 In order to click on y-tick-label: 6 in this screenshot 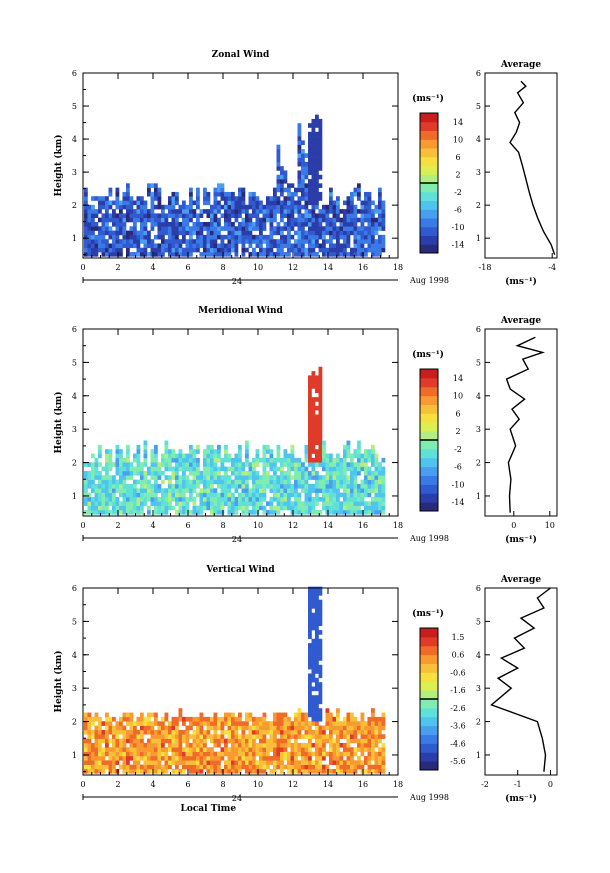, I will do `click(74, 588)`.